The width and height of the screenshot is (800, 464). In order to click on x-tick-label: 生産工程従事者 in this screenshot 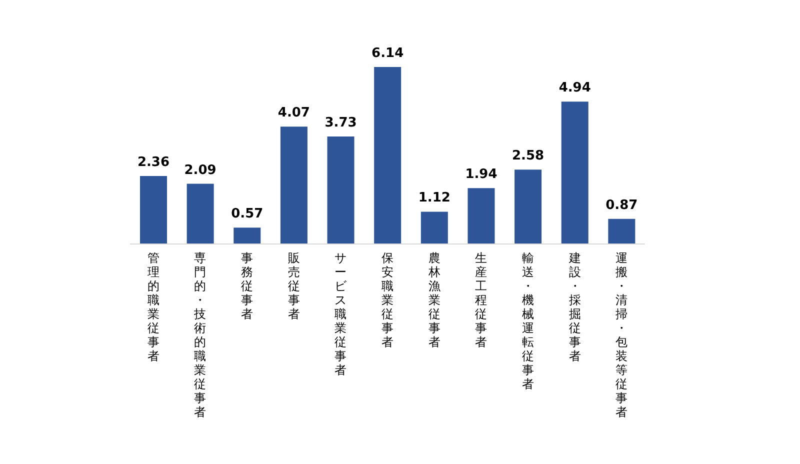, I will do `click(481, 300)`.